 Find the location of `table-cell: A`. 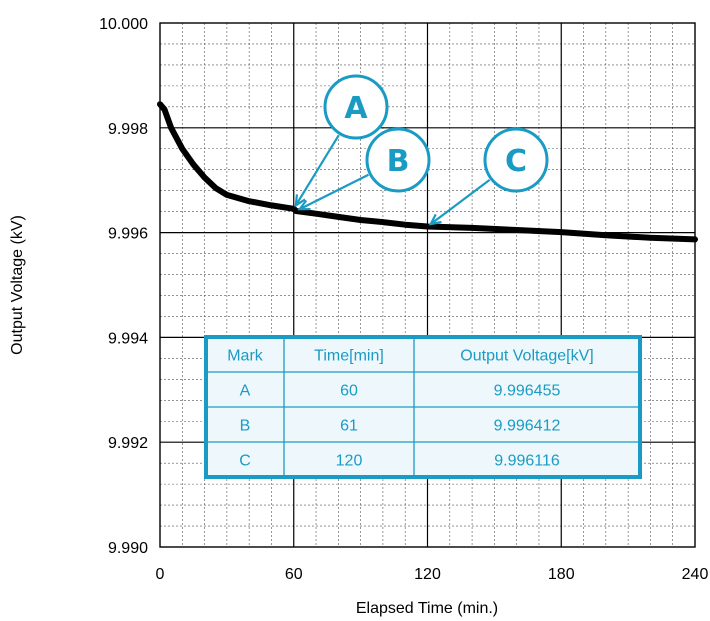

table-cell: A is located at coordinates (245, 391).